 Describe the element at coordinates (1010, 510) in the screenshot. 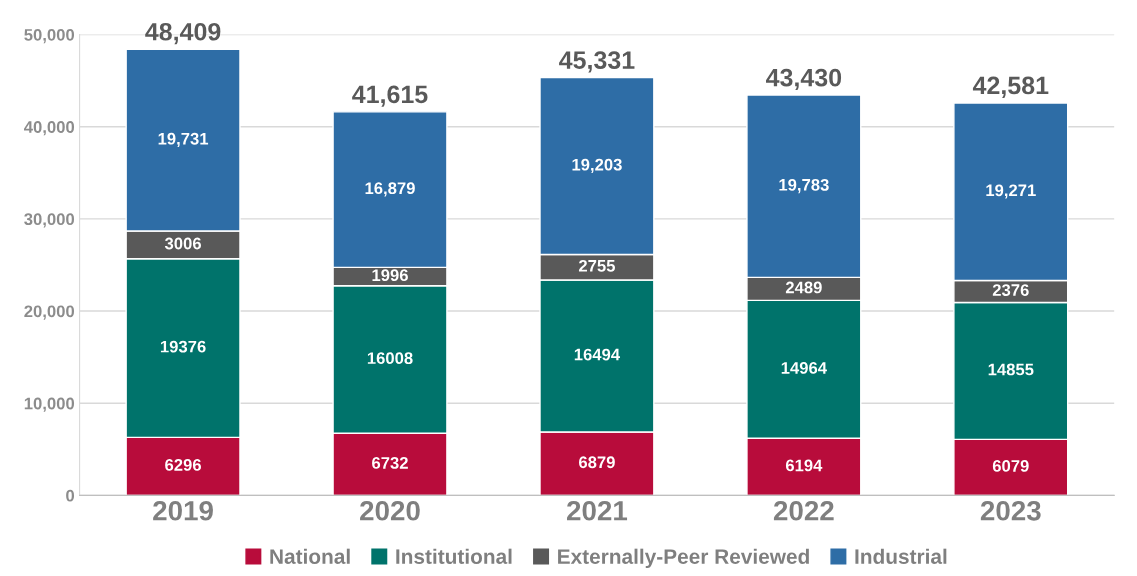

I see `x-tick-label: 2023` at that location.